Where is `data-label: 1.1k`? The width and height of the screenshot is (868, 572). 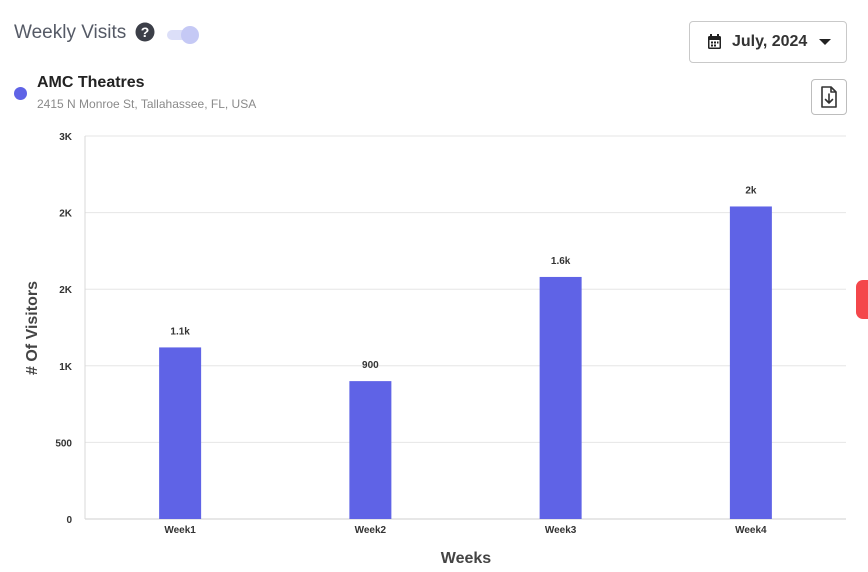
data-label: 1.1k is located at coordinates (180, 331).